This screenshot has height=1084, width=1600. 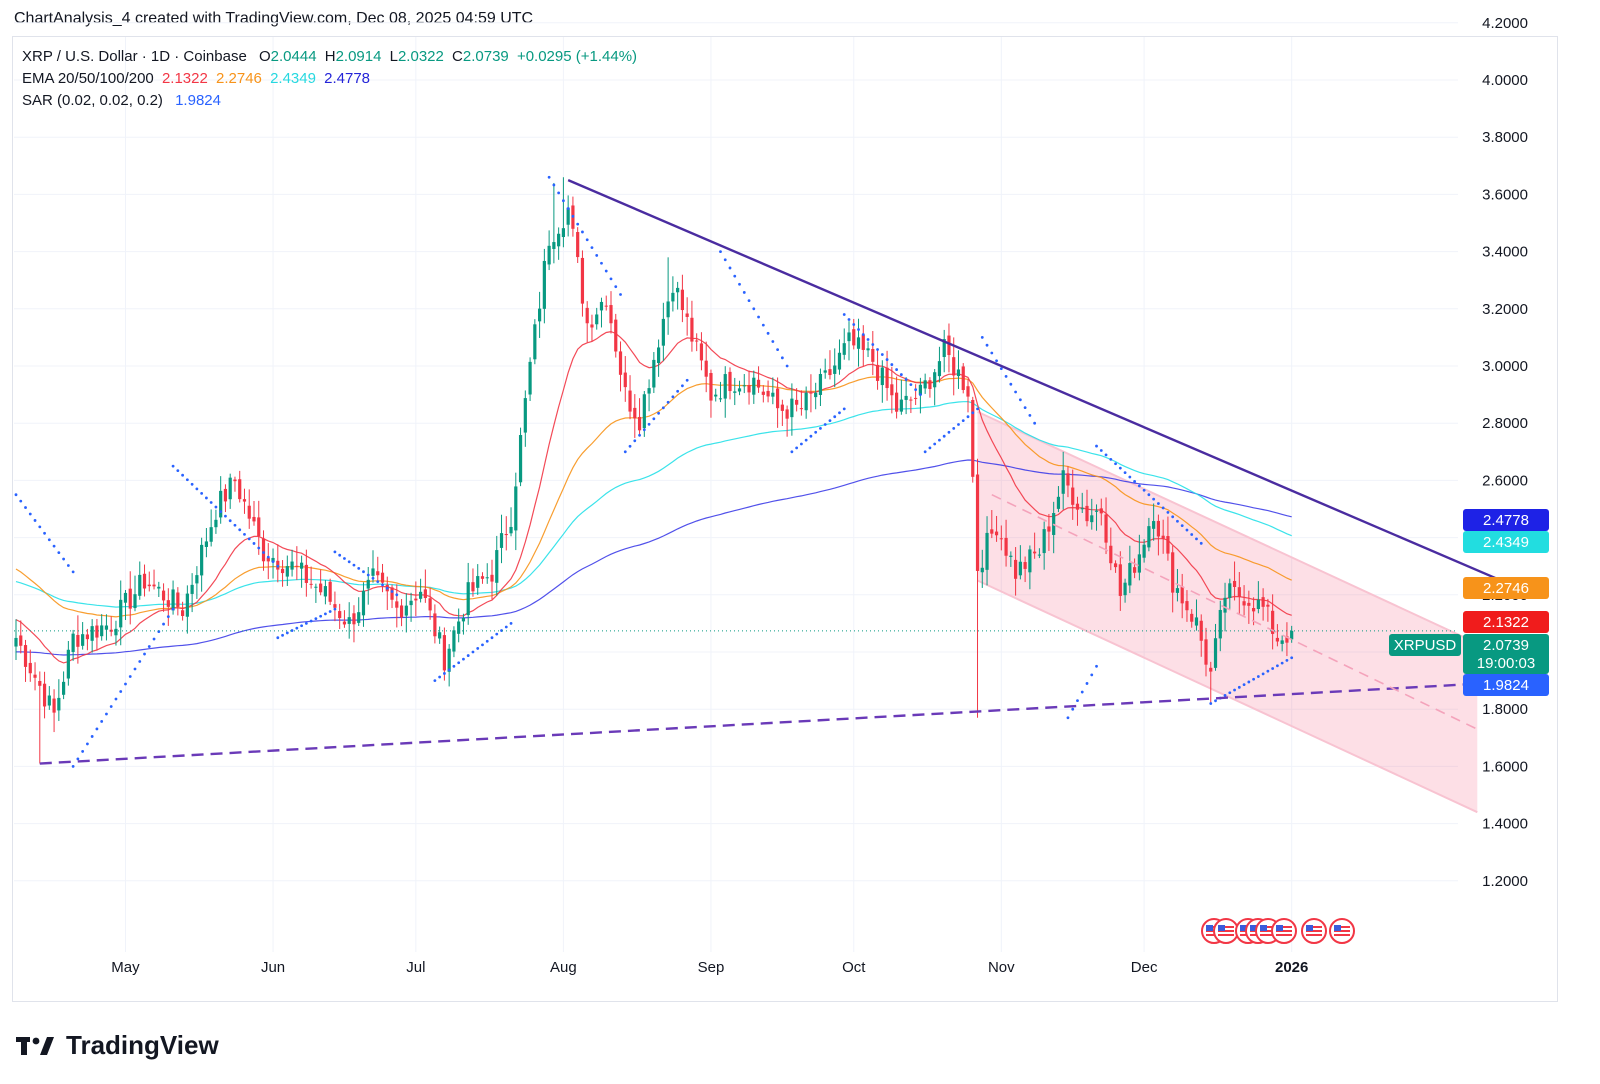 What do you see at coordinates (142, 1045) in the screenshot?
I see `tradingview-brand: TradingView` at bounding box center [142, 1045].